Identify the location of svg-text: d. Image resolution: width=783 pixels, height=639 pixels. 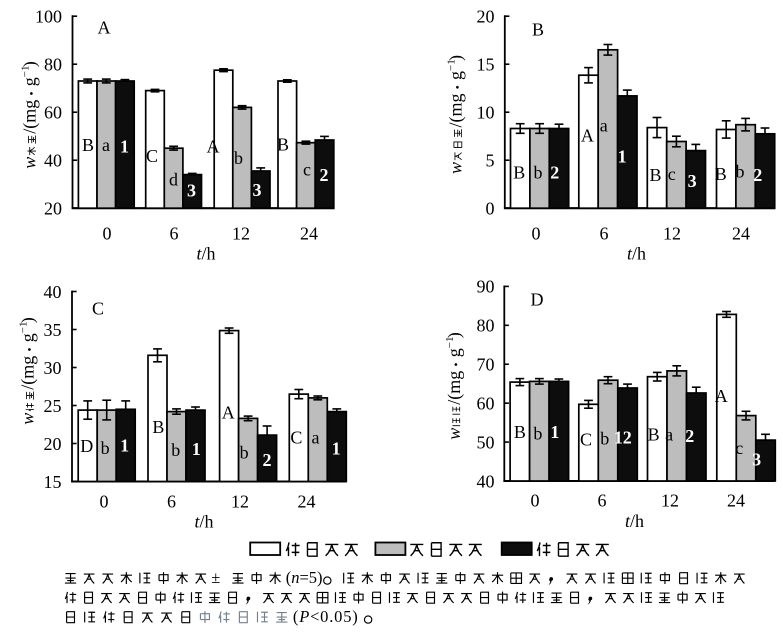
(173, 180).